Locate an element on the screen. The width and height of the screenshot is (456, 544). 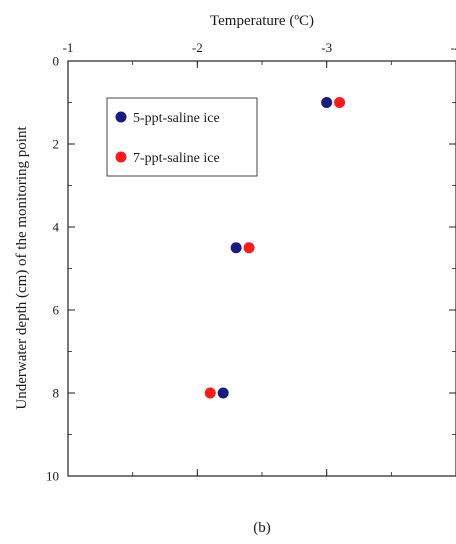
figure-caption: (b) is located at coordinates (262, 528).